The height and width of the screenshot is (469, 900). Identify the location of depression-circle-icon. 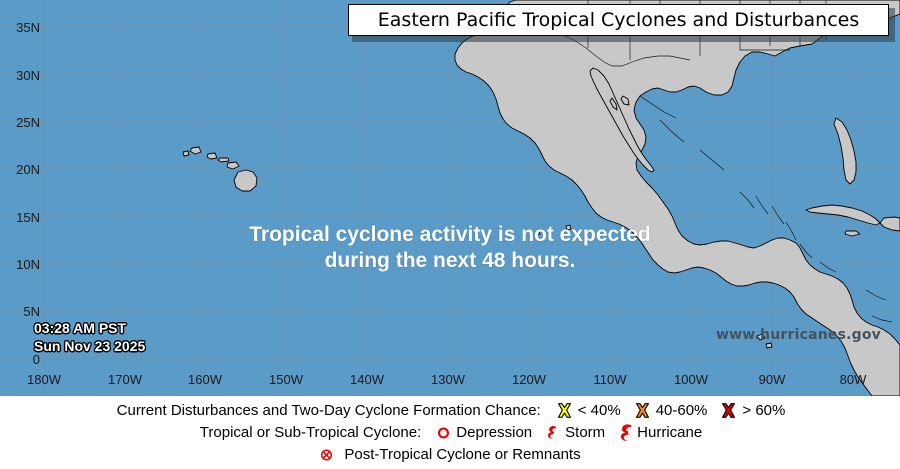
(443, 433).